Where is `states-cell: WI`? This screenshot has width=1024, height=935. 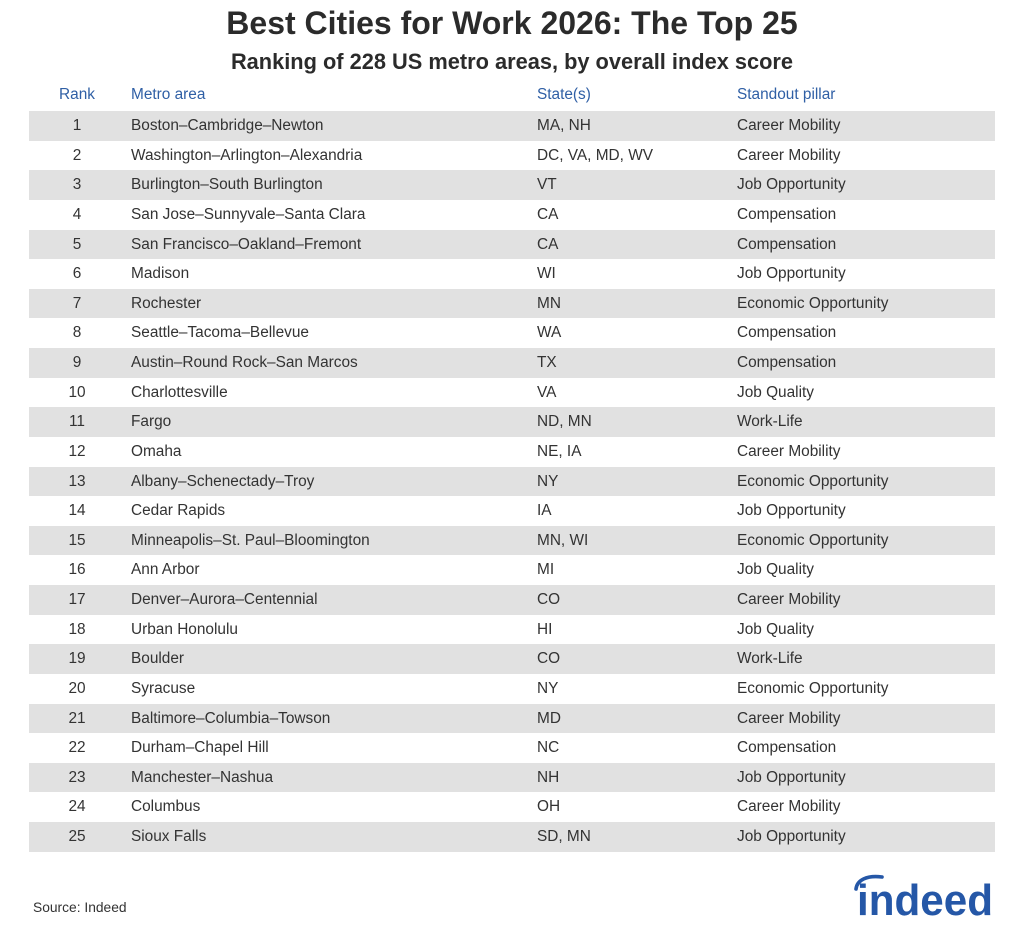
states-cell: WI is located at coordinates (546, 274).